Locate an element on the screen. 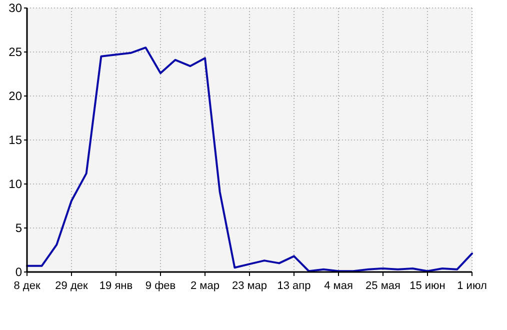 The width and height of the screenshot is (507, 330). y-tick-label: 25 is located at coordinates (15, 52).